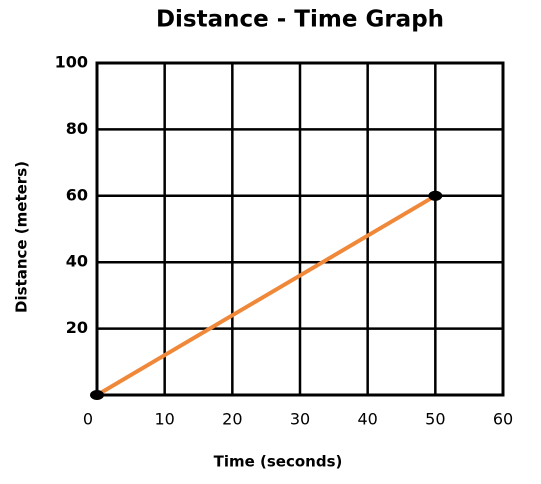 The width and height of the screenshot is (541, 484). I want to click on x-tick-label: 40, so click(367, 419).